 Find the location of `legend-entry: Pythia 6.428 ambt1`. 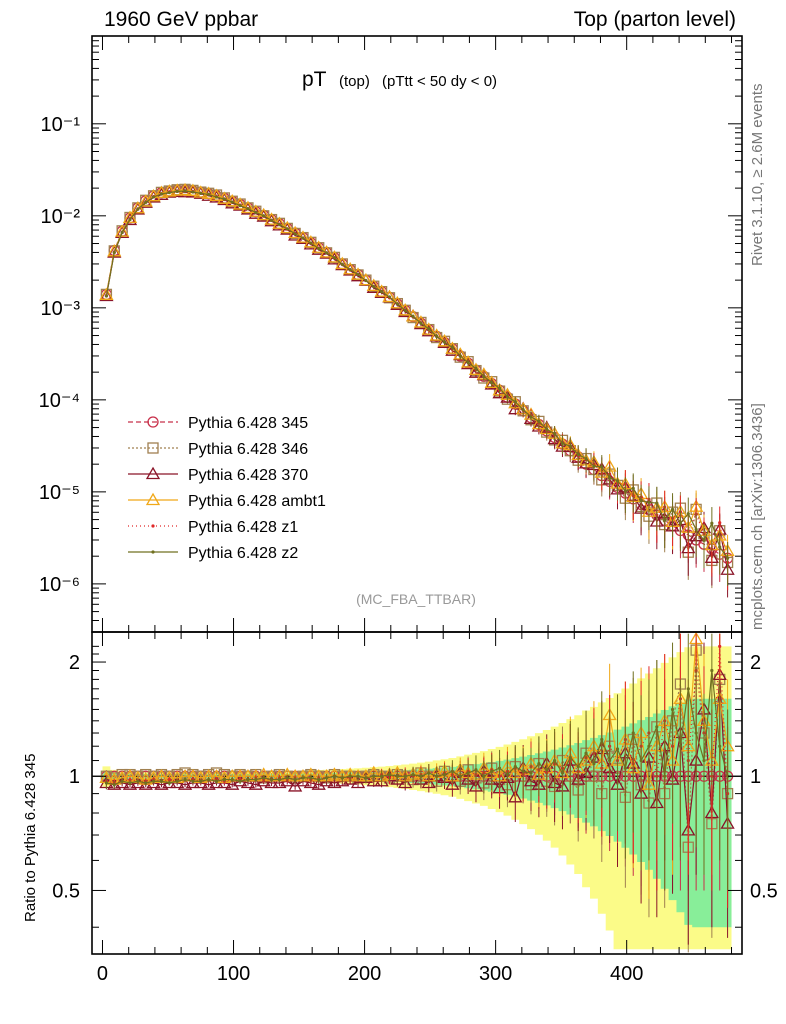

legend-entry: Pythia 6.428 ambt1 is located at coordinates (227, 501).